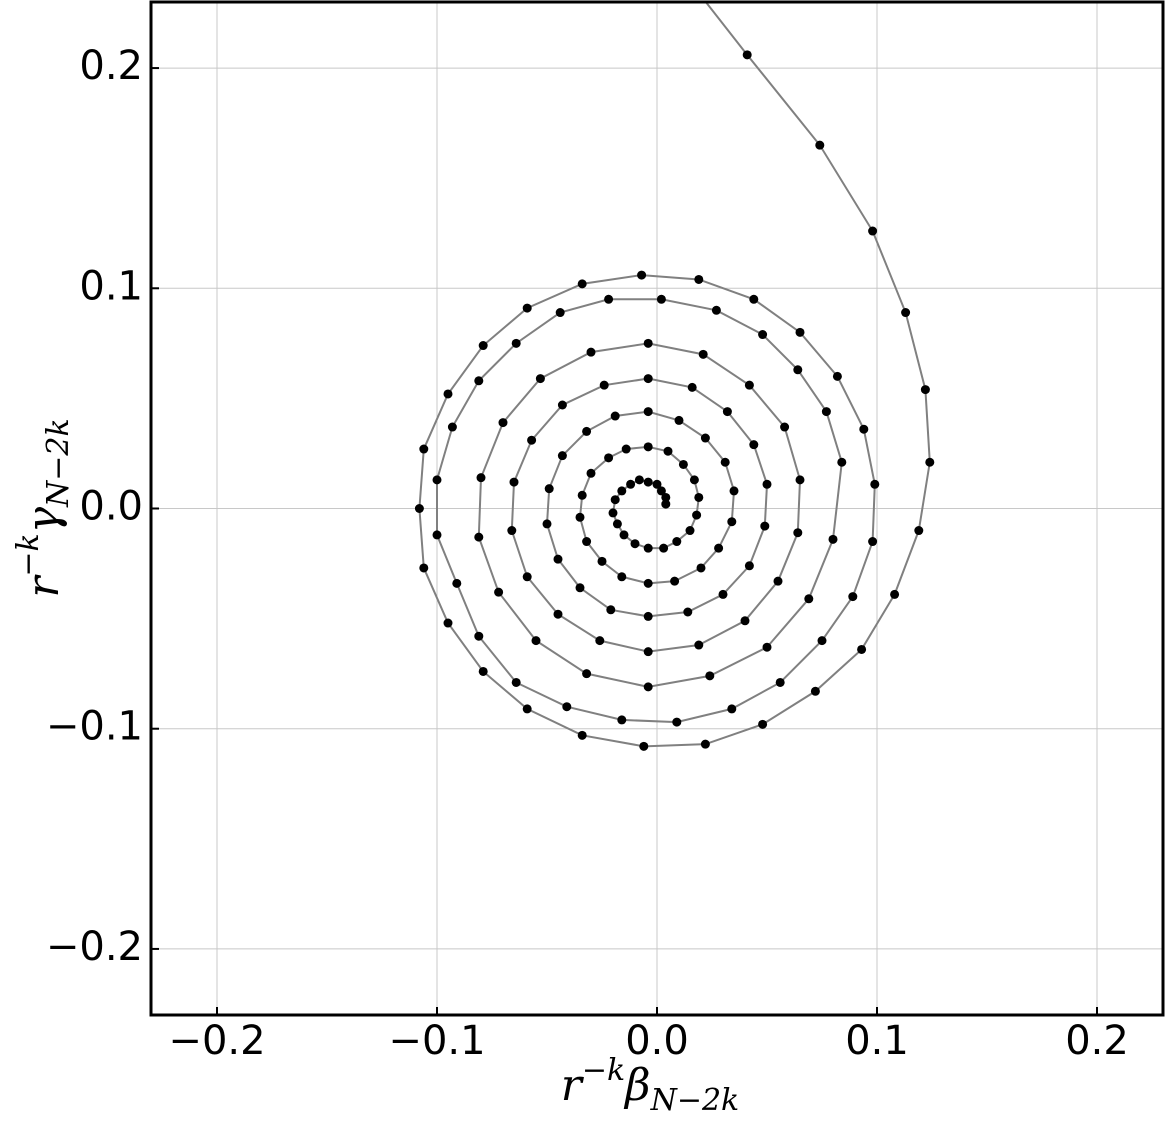 This screenshot has width=1166, height=1121. What do you see at coordinates (58, 463) in the screenshot?
I see `y-label-sub: N−2k` at bounding box center [58, 463].